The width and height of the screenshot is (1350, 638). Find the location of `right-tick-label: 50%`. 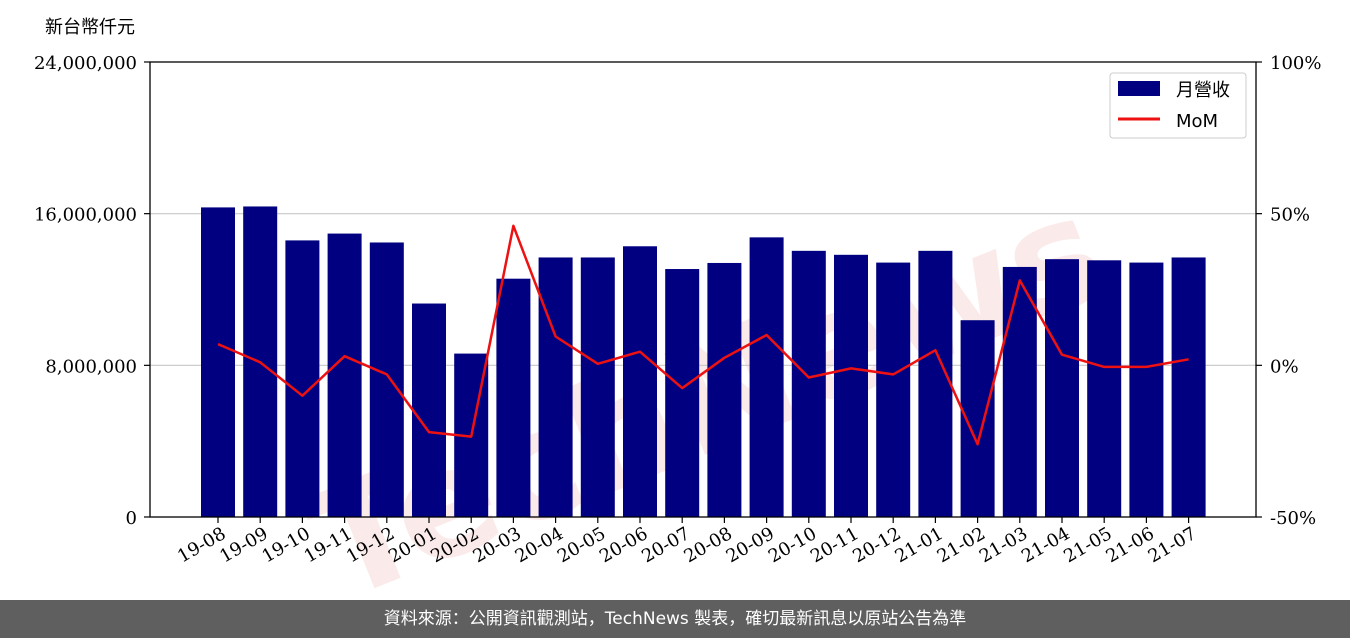

right-tick-label: 50% is located at coordinates (1290, 215).